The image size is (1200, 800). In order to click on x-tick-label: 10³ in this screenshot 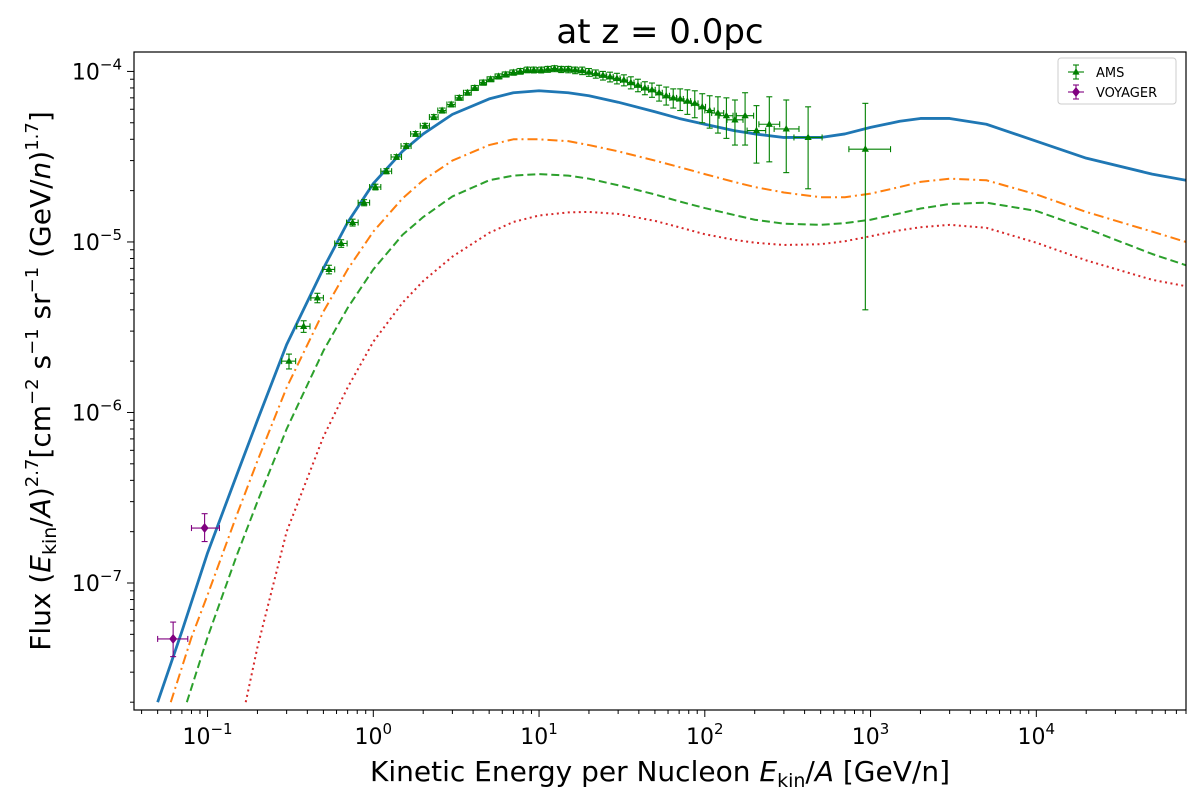, I will do `click(871, 735)`.